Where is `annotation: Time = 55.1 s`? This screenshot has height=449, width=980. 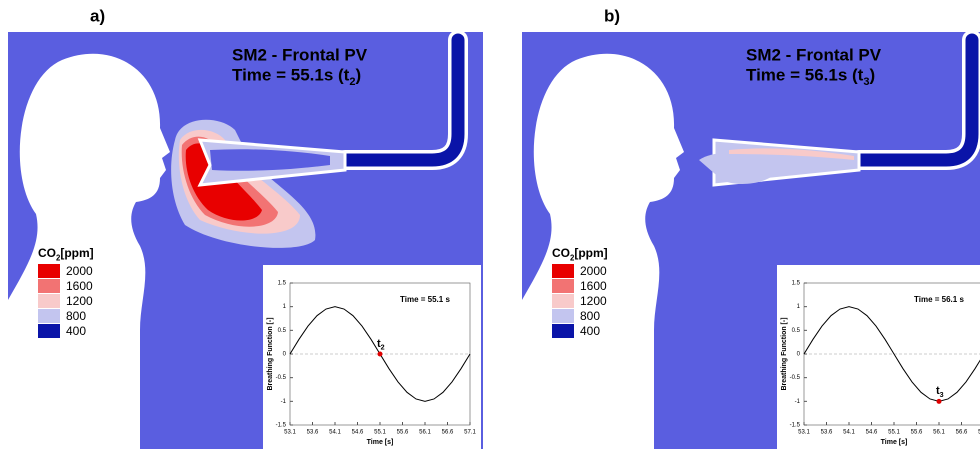 annotation: Time = 55.1 s is located at coordinates (425, 299).